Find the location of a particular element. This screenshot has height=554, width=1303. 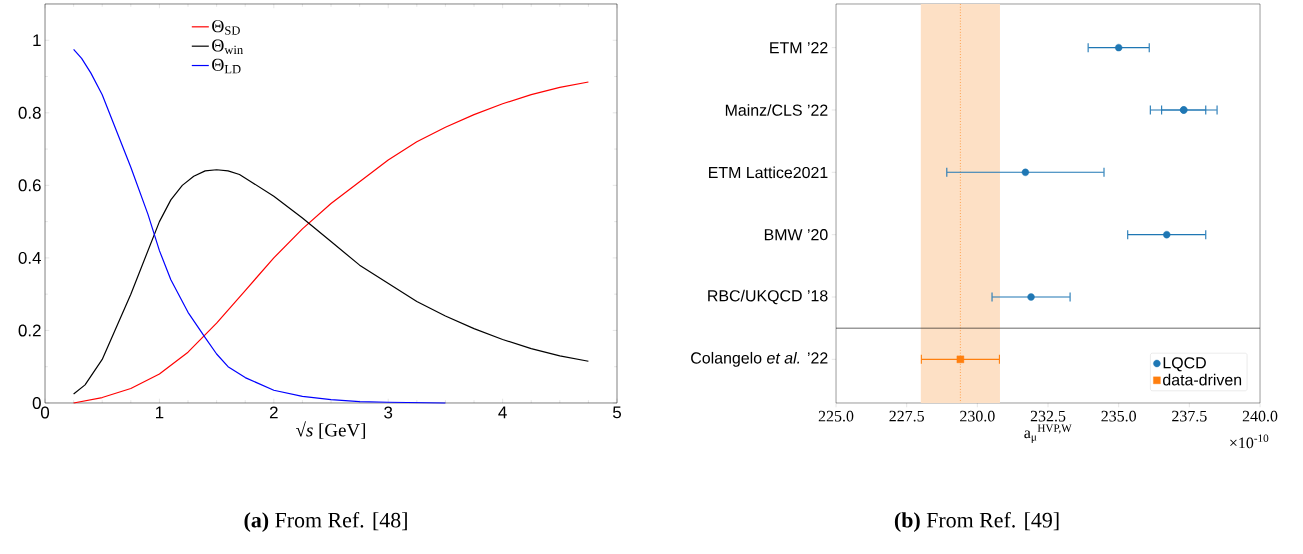

x-axis-title: a$_{μ}$HVP,W is located at coordinates (1048, 433).